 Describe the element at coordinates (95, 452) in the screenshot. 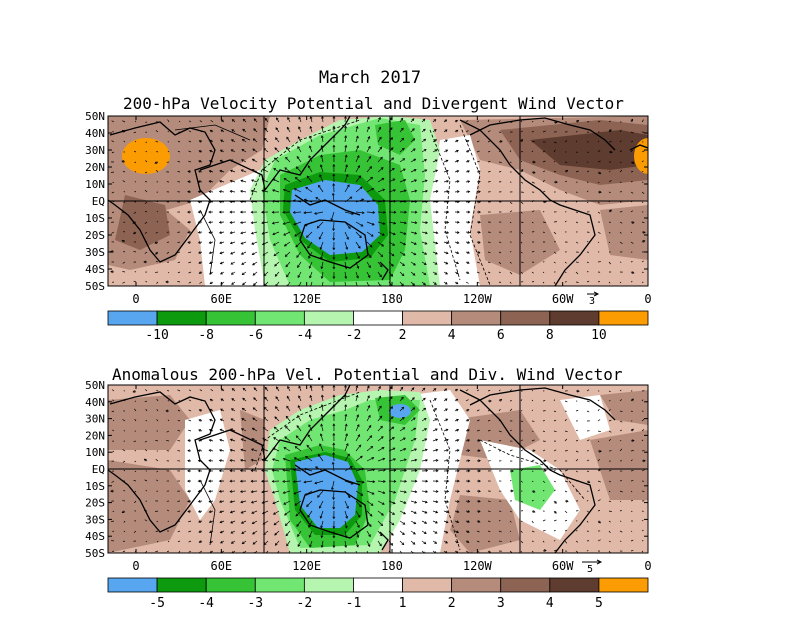

I see `lat-label: 10N` at that location.